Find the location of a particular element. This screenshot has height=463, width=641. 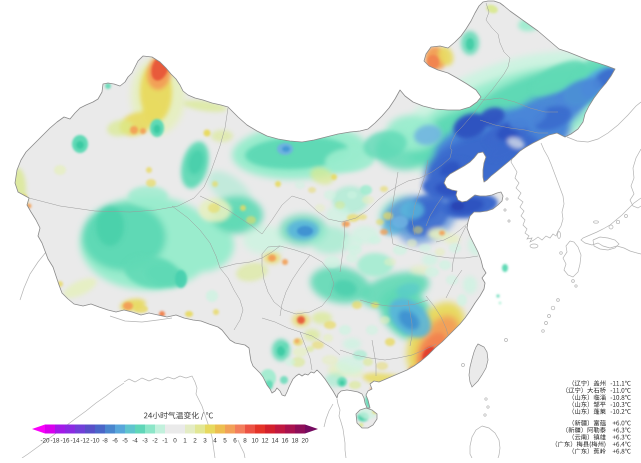

svg-text: -2 is located at coordinates (155, 441).